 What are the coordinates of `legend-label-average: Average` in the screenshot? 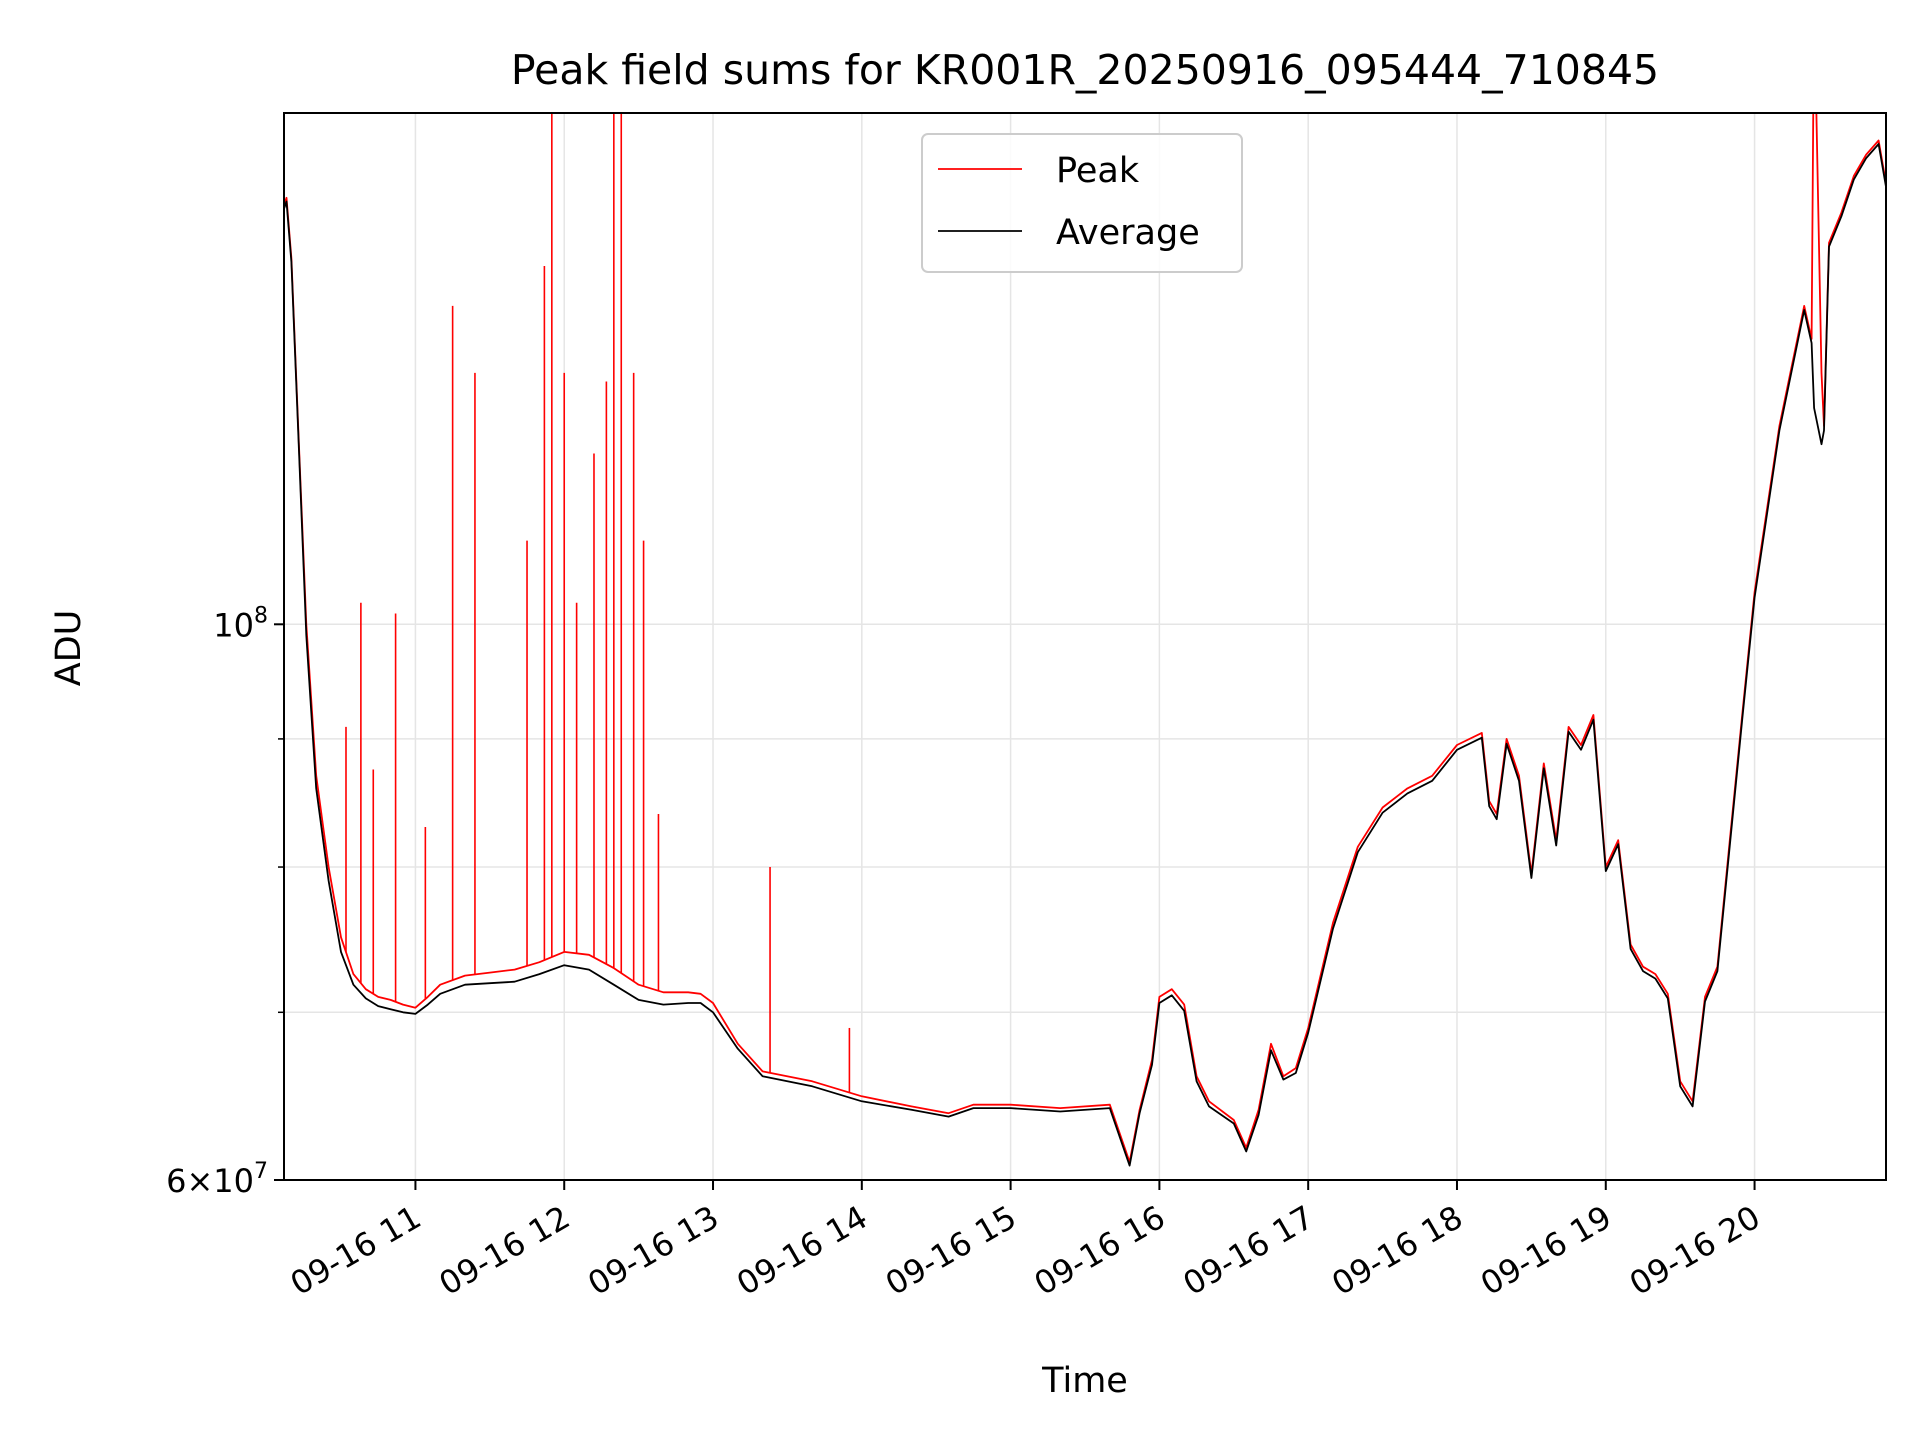 It's located at (1128, 233).